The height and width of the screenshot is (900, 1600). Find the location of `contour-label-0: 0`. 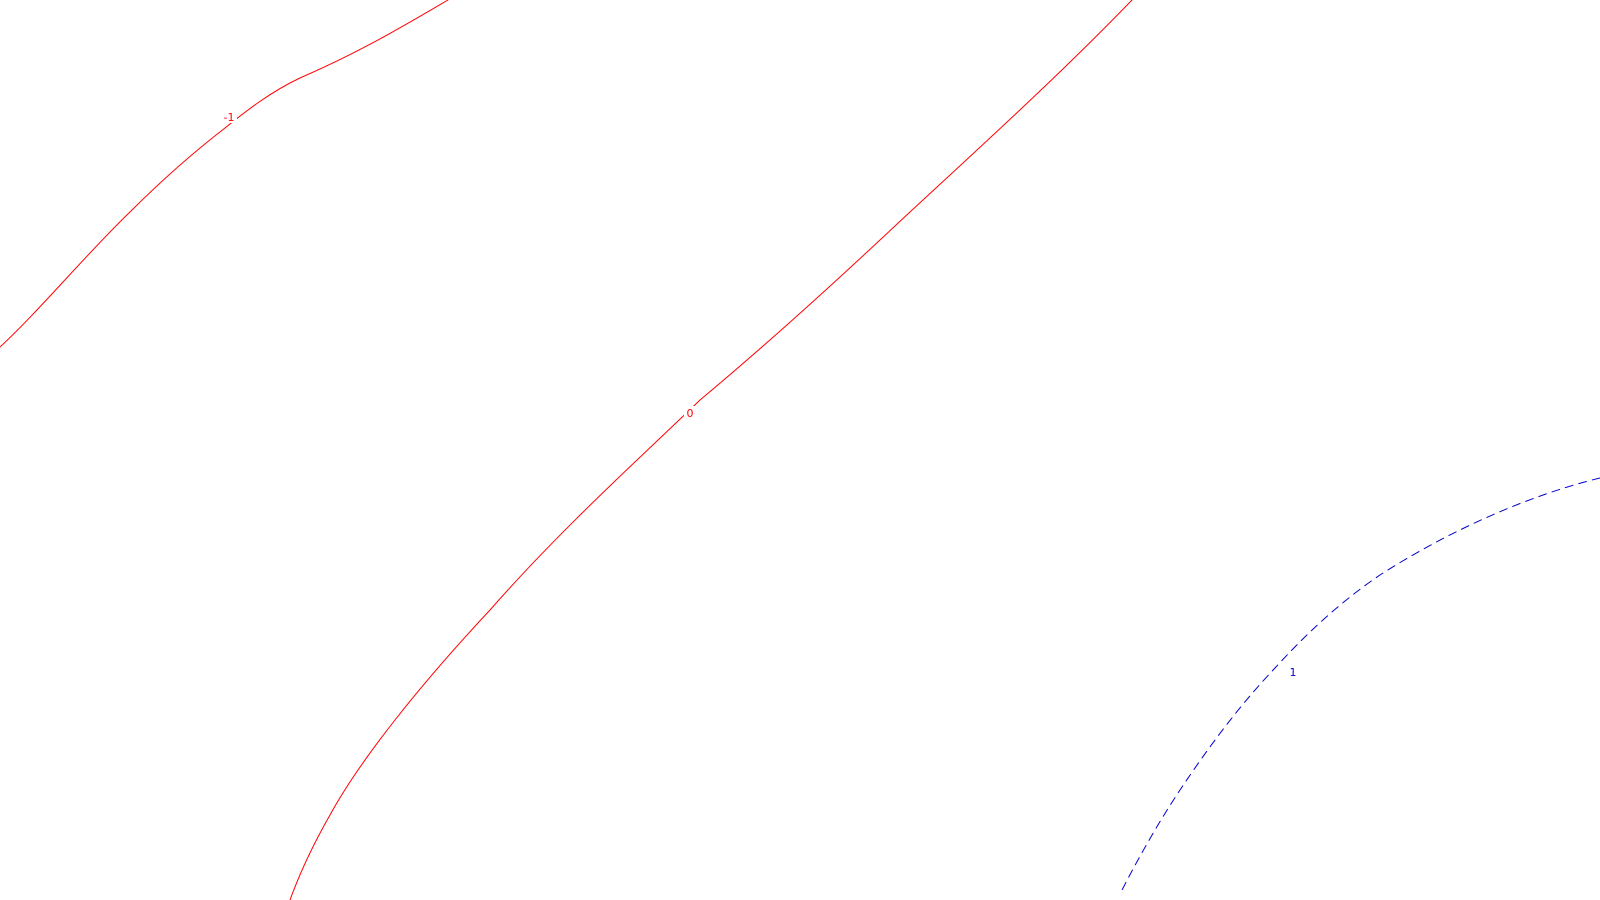

contour-label-0: 0 is located at coordinates (690, 413).